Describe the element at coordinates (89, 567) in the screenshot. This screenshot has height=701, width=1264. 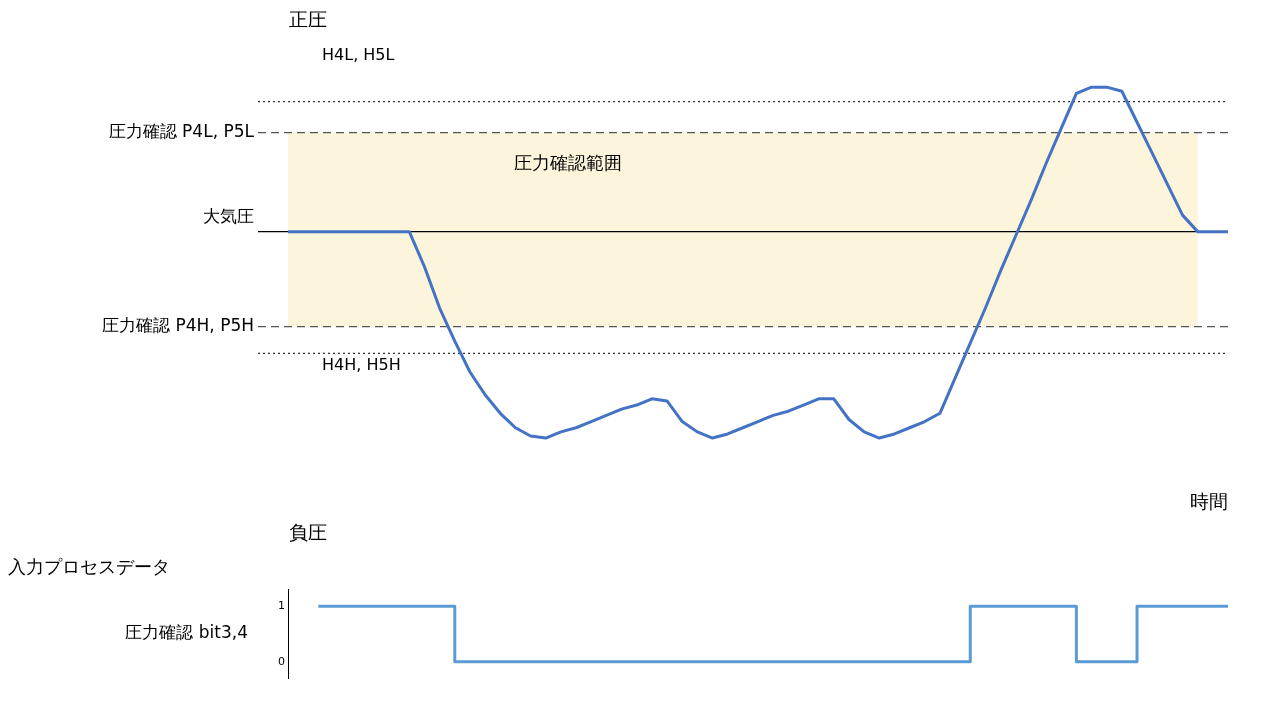
I see `text: 入力プロセスデータ` at that location.